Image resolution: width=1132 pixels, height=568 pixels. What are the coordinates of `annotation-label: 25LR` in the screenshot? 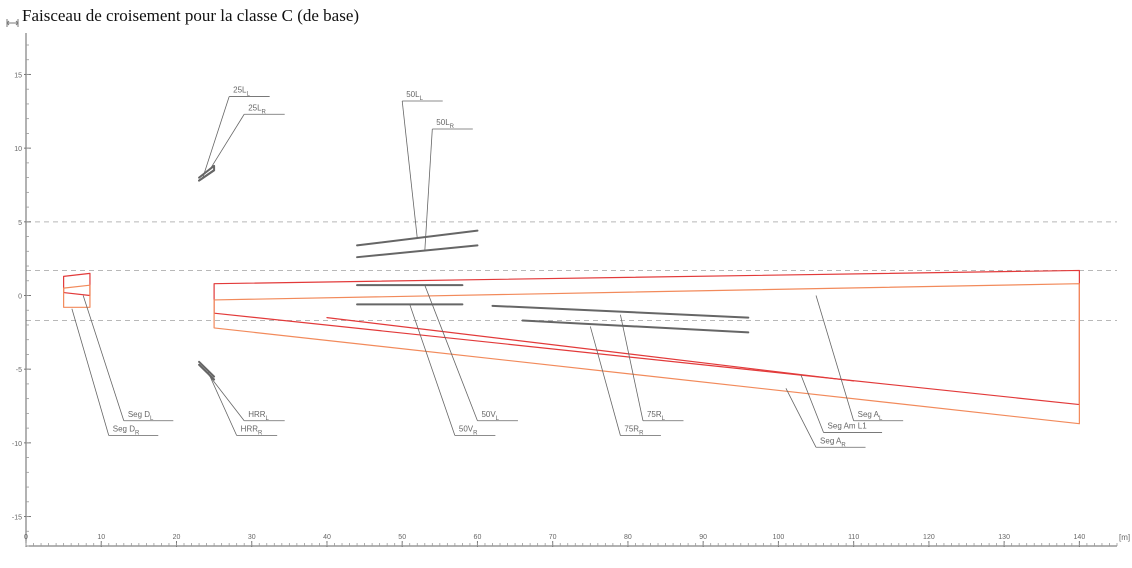 It's located at (257, 109).